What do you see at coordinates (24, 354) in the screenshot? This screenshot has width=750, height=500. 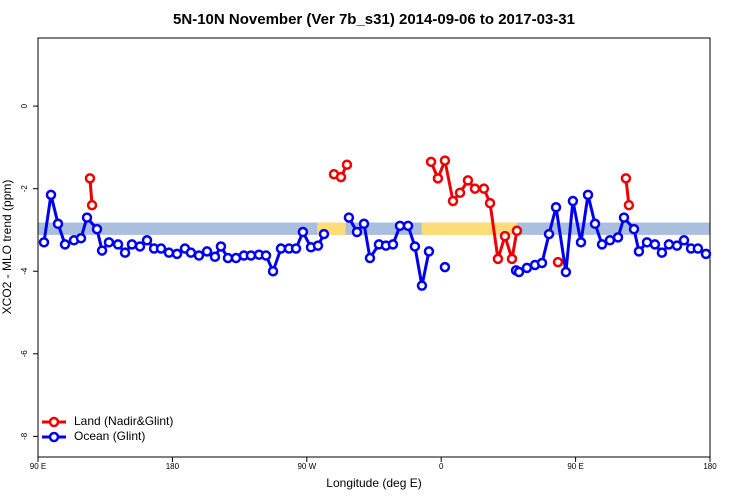 I see `y-tick-label: -6` at bounding box center [24, 354].